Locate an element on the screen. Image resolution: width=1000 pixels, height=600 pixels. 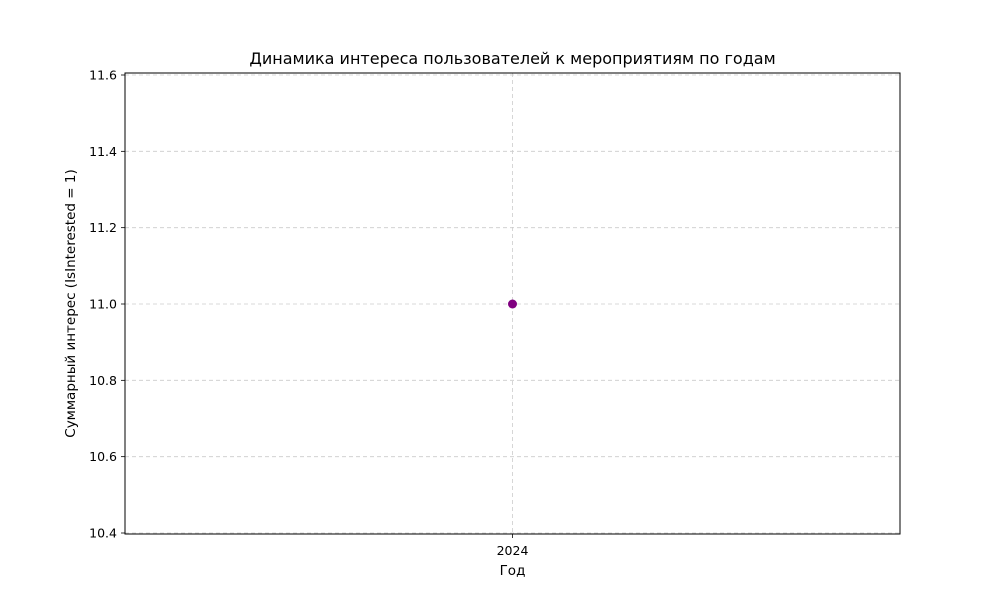
data-point is located at coordinates (512, 304).